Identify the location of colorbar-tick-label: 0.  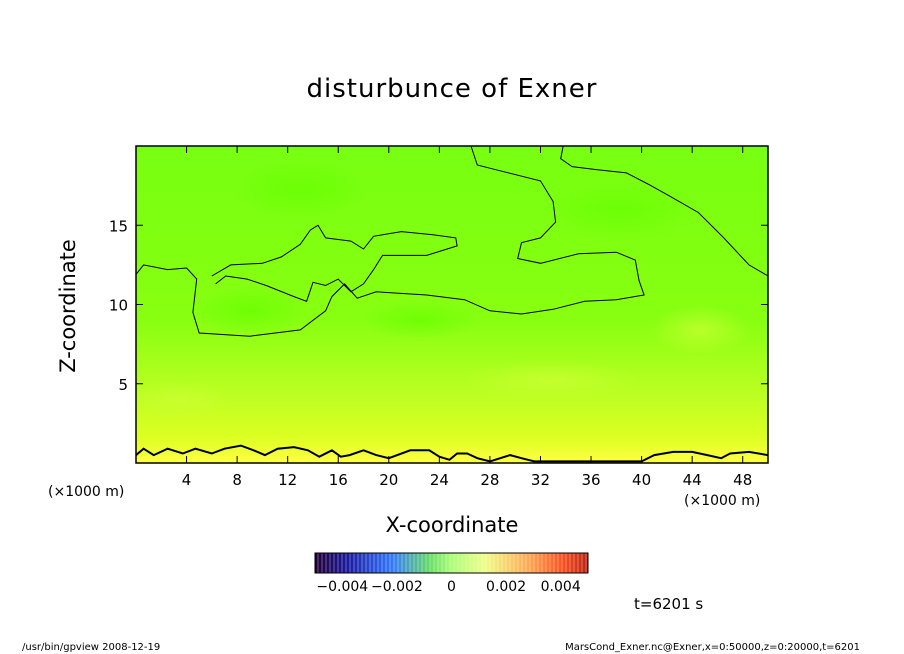
(451, 587).